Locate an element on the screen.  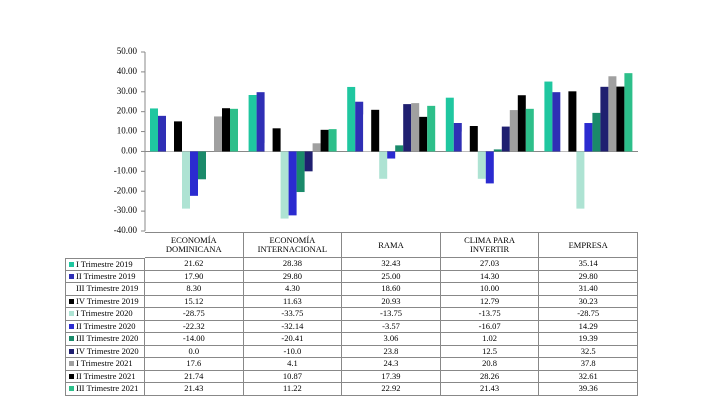
category-label: ECONOMÍA DOMINICANA is located at coordinates (194, 245).